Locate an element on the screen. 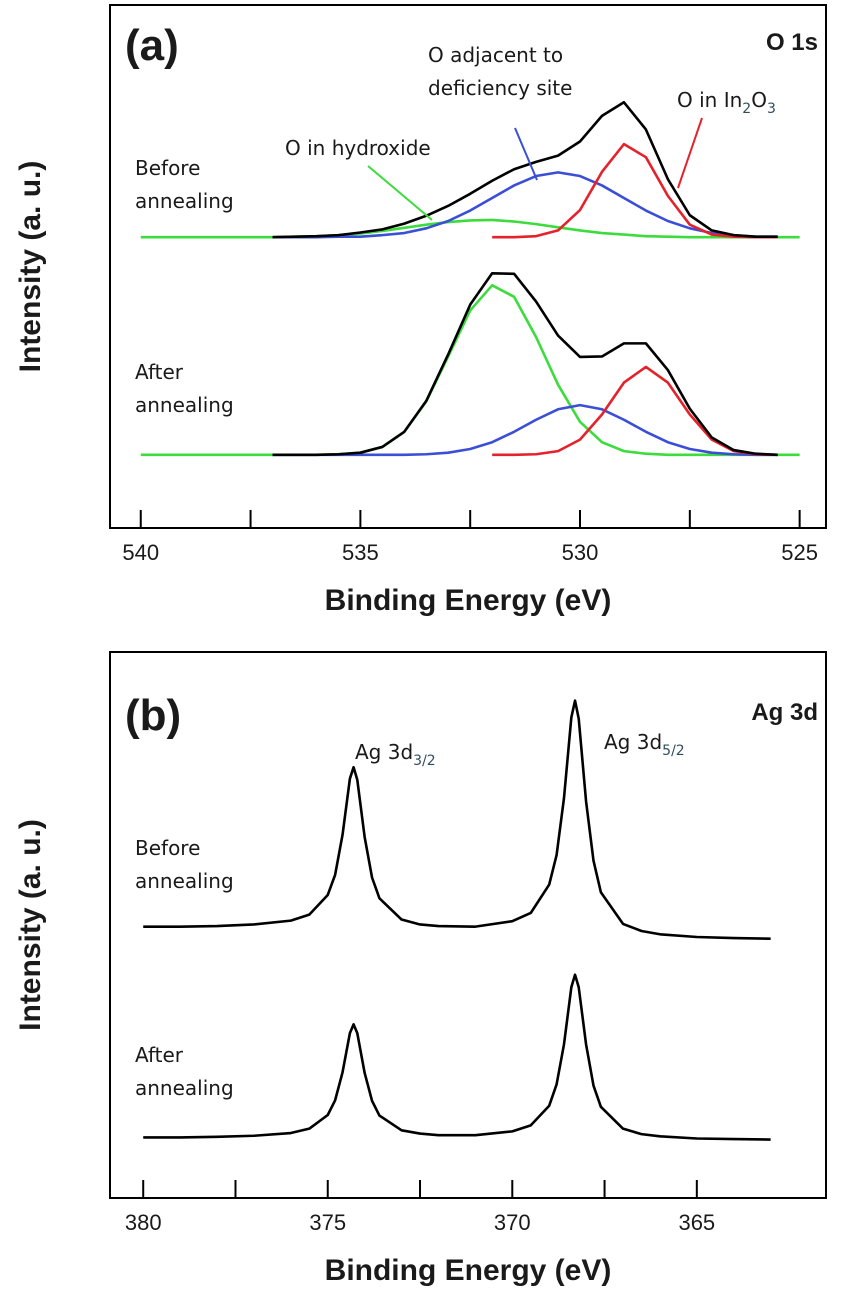 Image resolution: width=852 pixels, height=1298 pixels. annotation-subscript: 2 is located at coordinates (746, 109).